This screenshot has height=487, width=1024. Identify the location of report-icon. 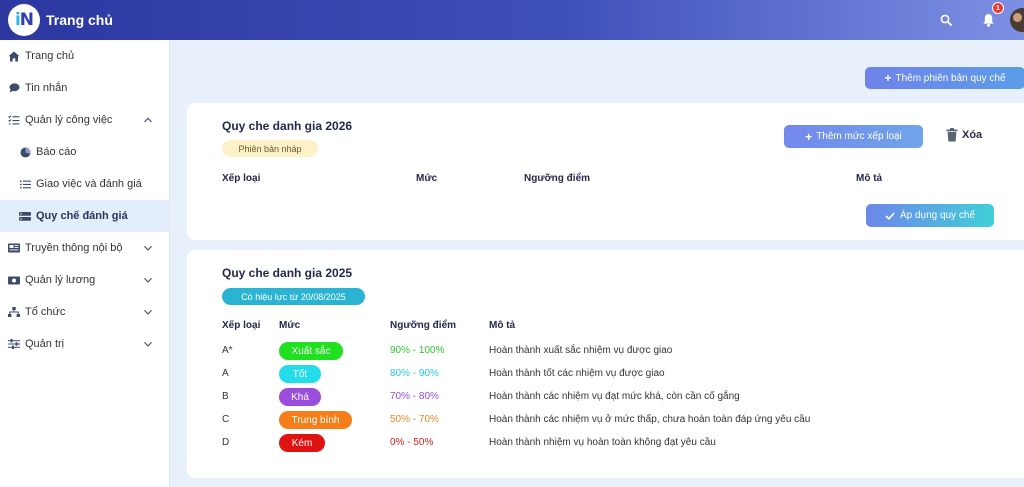
(25, 152).